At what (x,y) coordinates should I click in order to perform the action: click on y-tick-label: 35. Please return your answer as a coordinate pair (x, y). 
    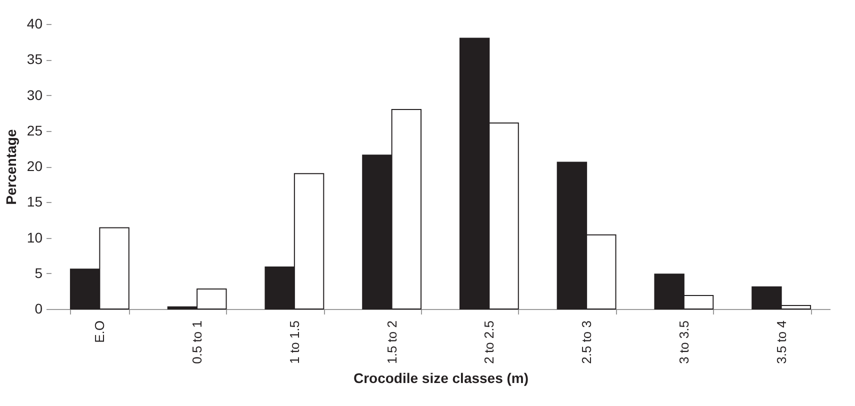
    Looking at the image, I should click on (34, 59).